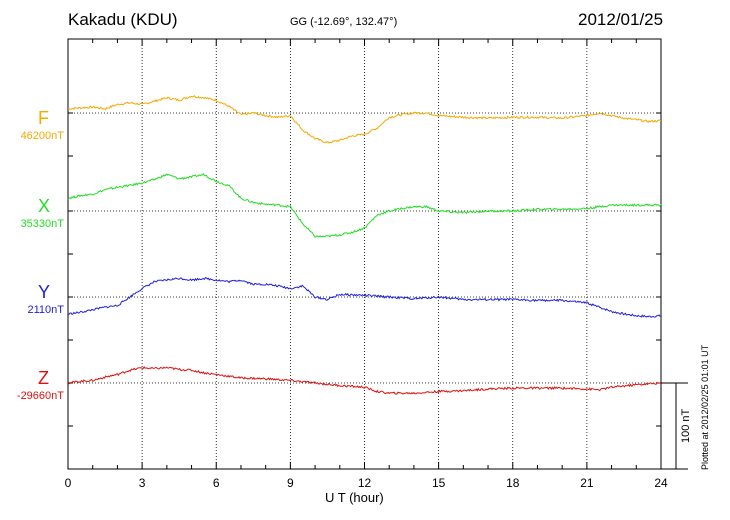 This screenshot has width=730, height=520. What do you see at coordinates (46, 310) in the screenshot?
I see `baseline-label-y: 2110nT` at bounding box center [46, 310].